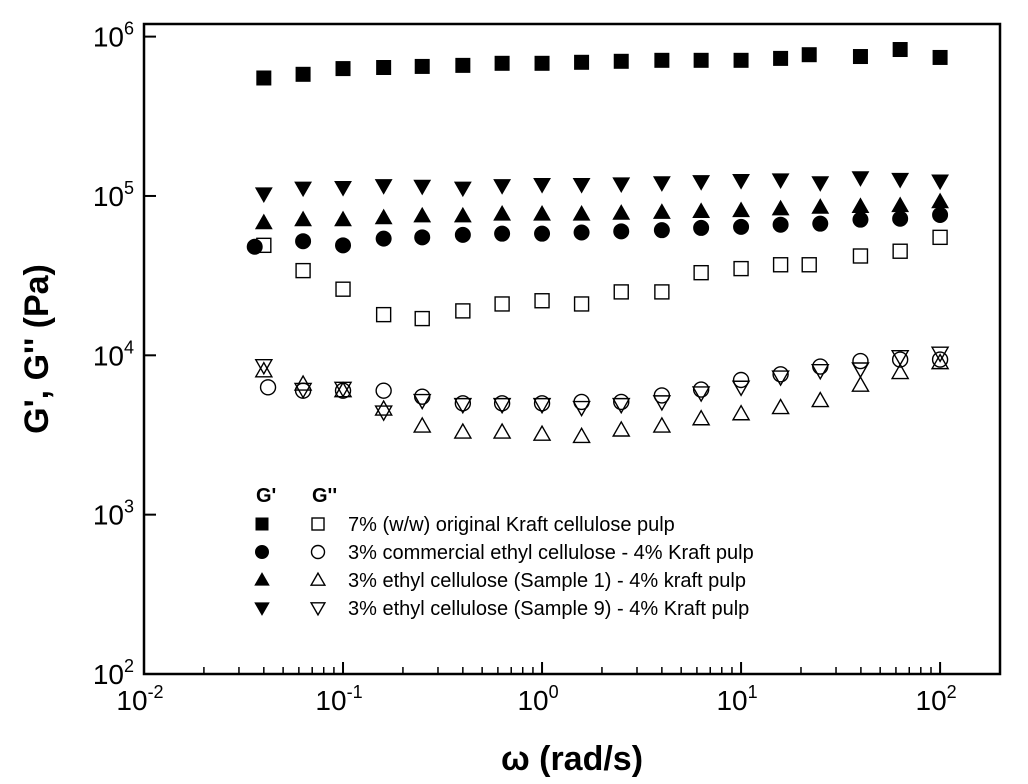 The height and width of the screenshot is (784, 1028). I want to click on series-circle-gdoubleprime, so click(604, 381).